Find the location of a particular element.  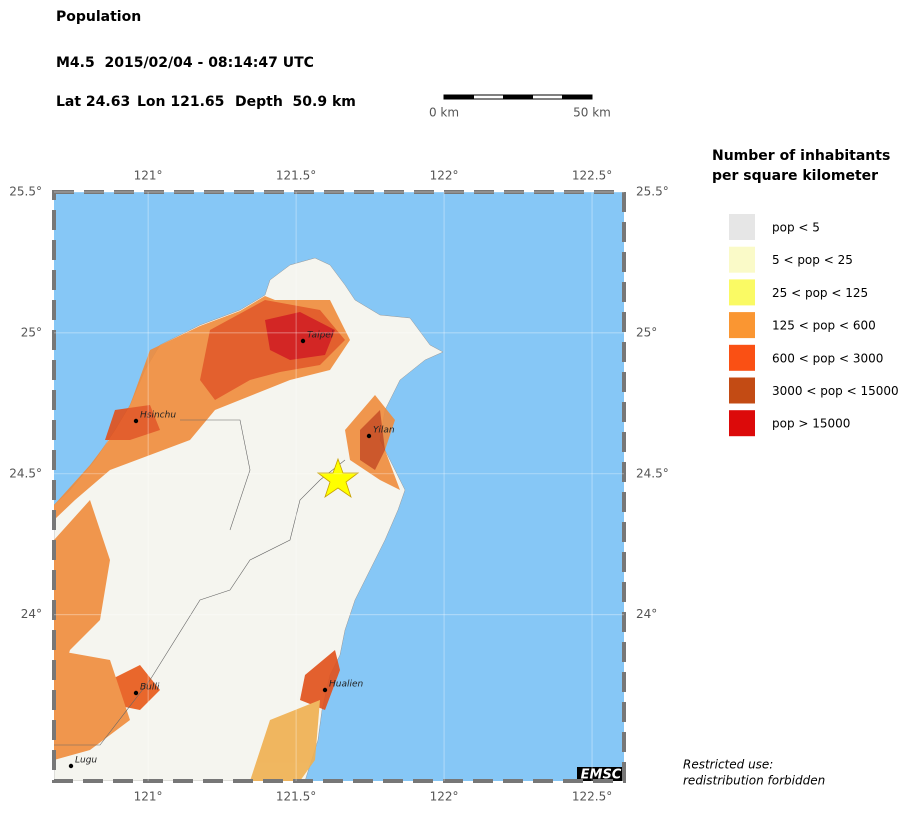

legend-label: pop > 15000 is located at coordinates (811, 424).